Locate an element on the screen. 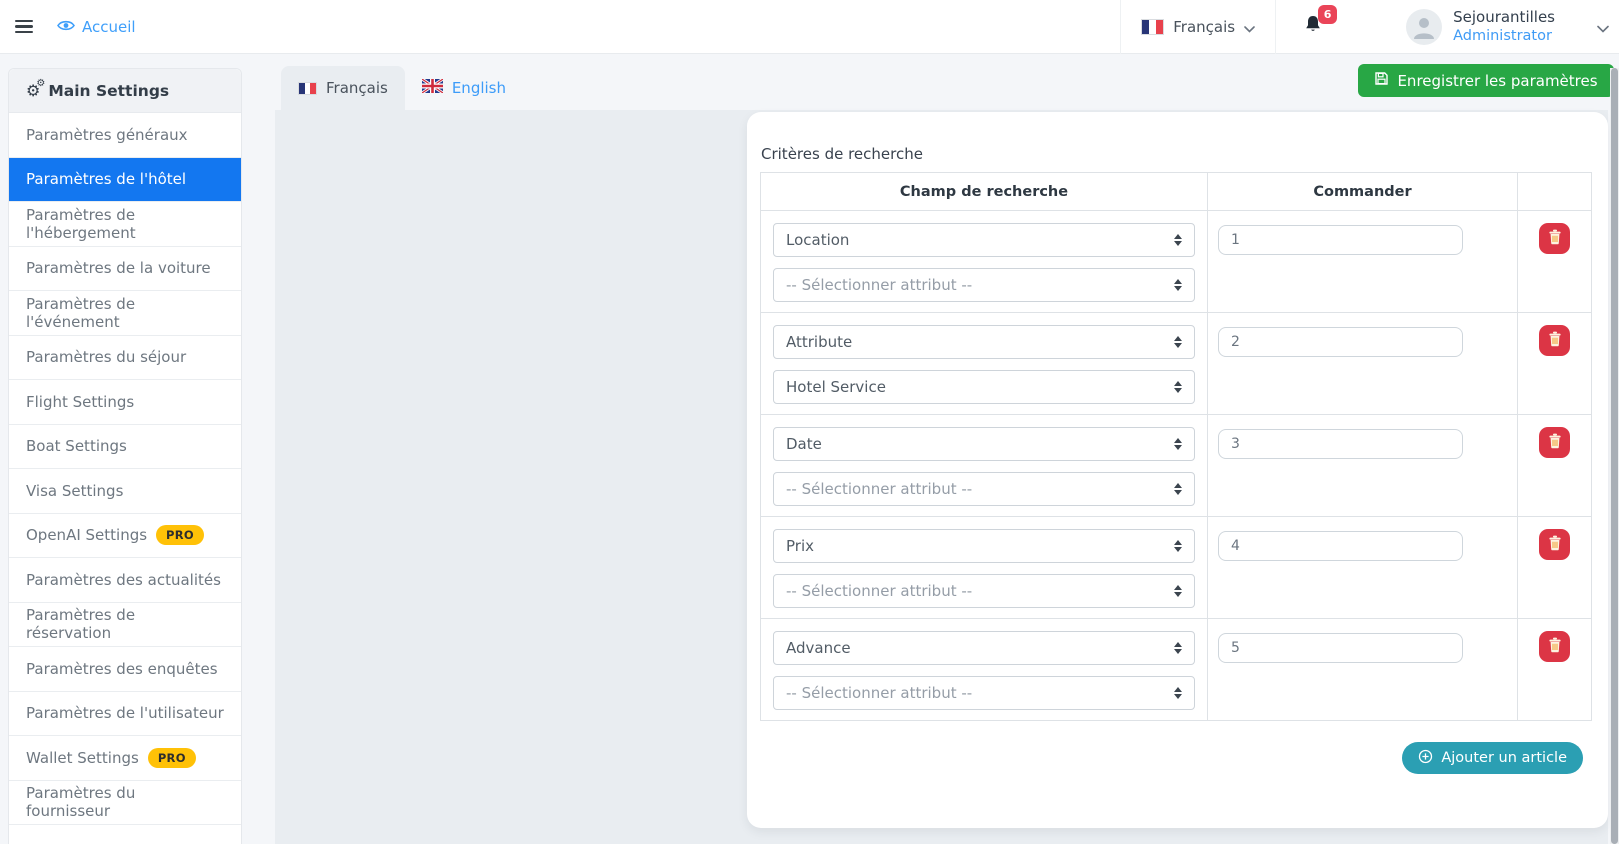 This screenshot has width=1619, height=844. sidebar-item-label: Flight Settings is located at coordinates (80, 401).